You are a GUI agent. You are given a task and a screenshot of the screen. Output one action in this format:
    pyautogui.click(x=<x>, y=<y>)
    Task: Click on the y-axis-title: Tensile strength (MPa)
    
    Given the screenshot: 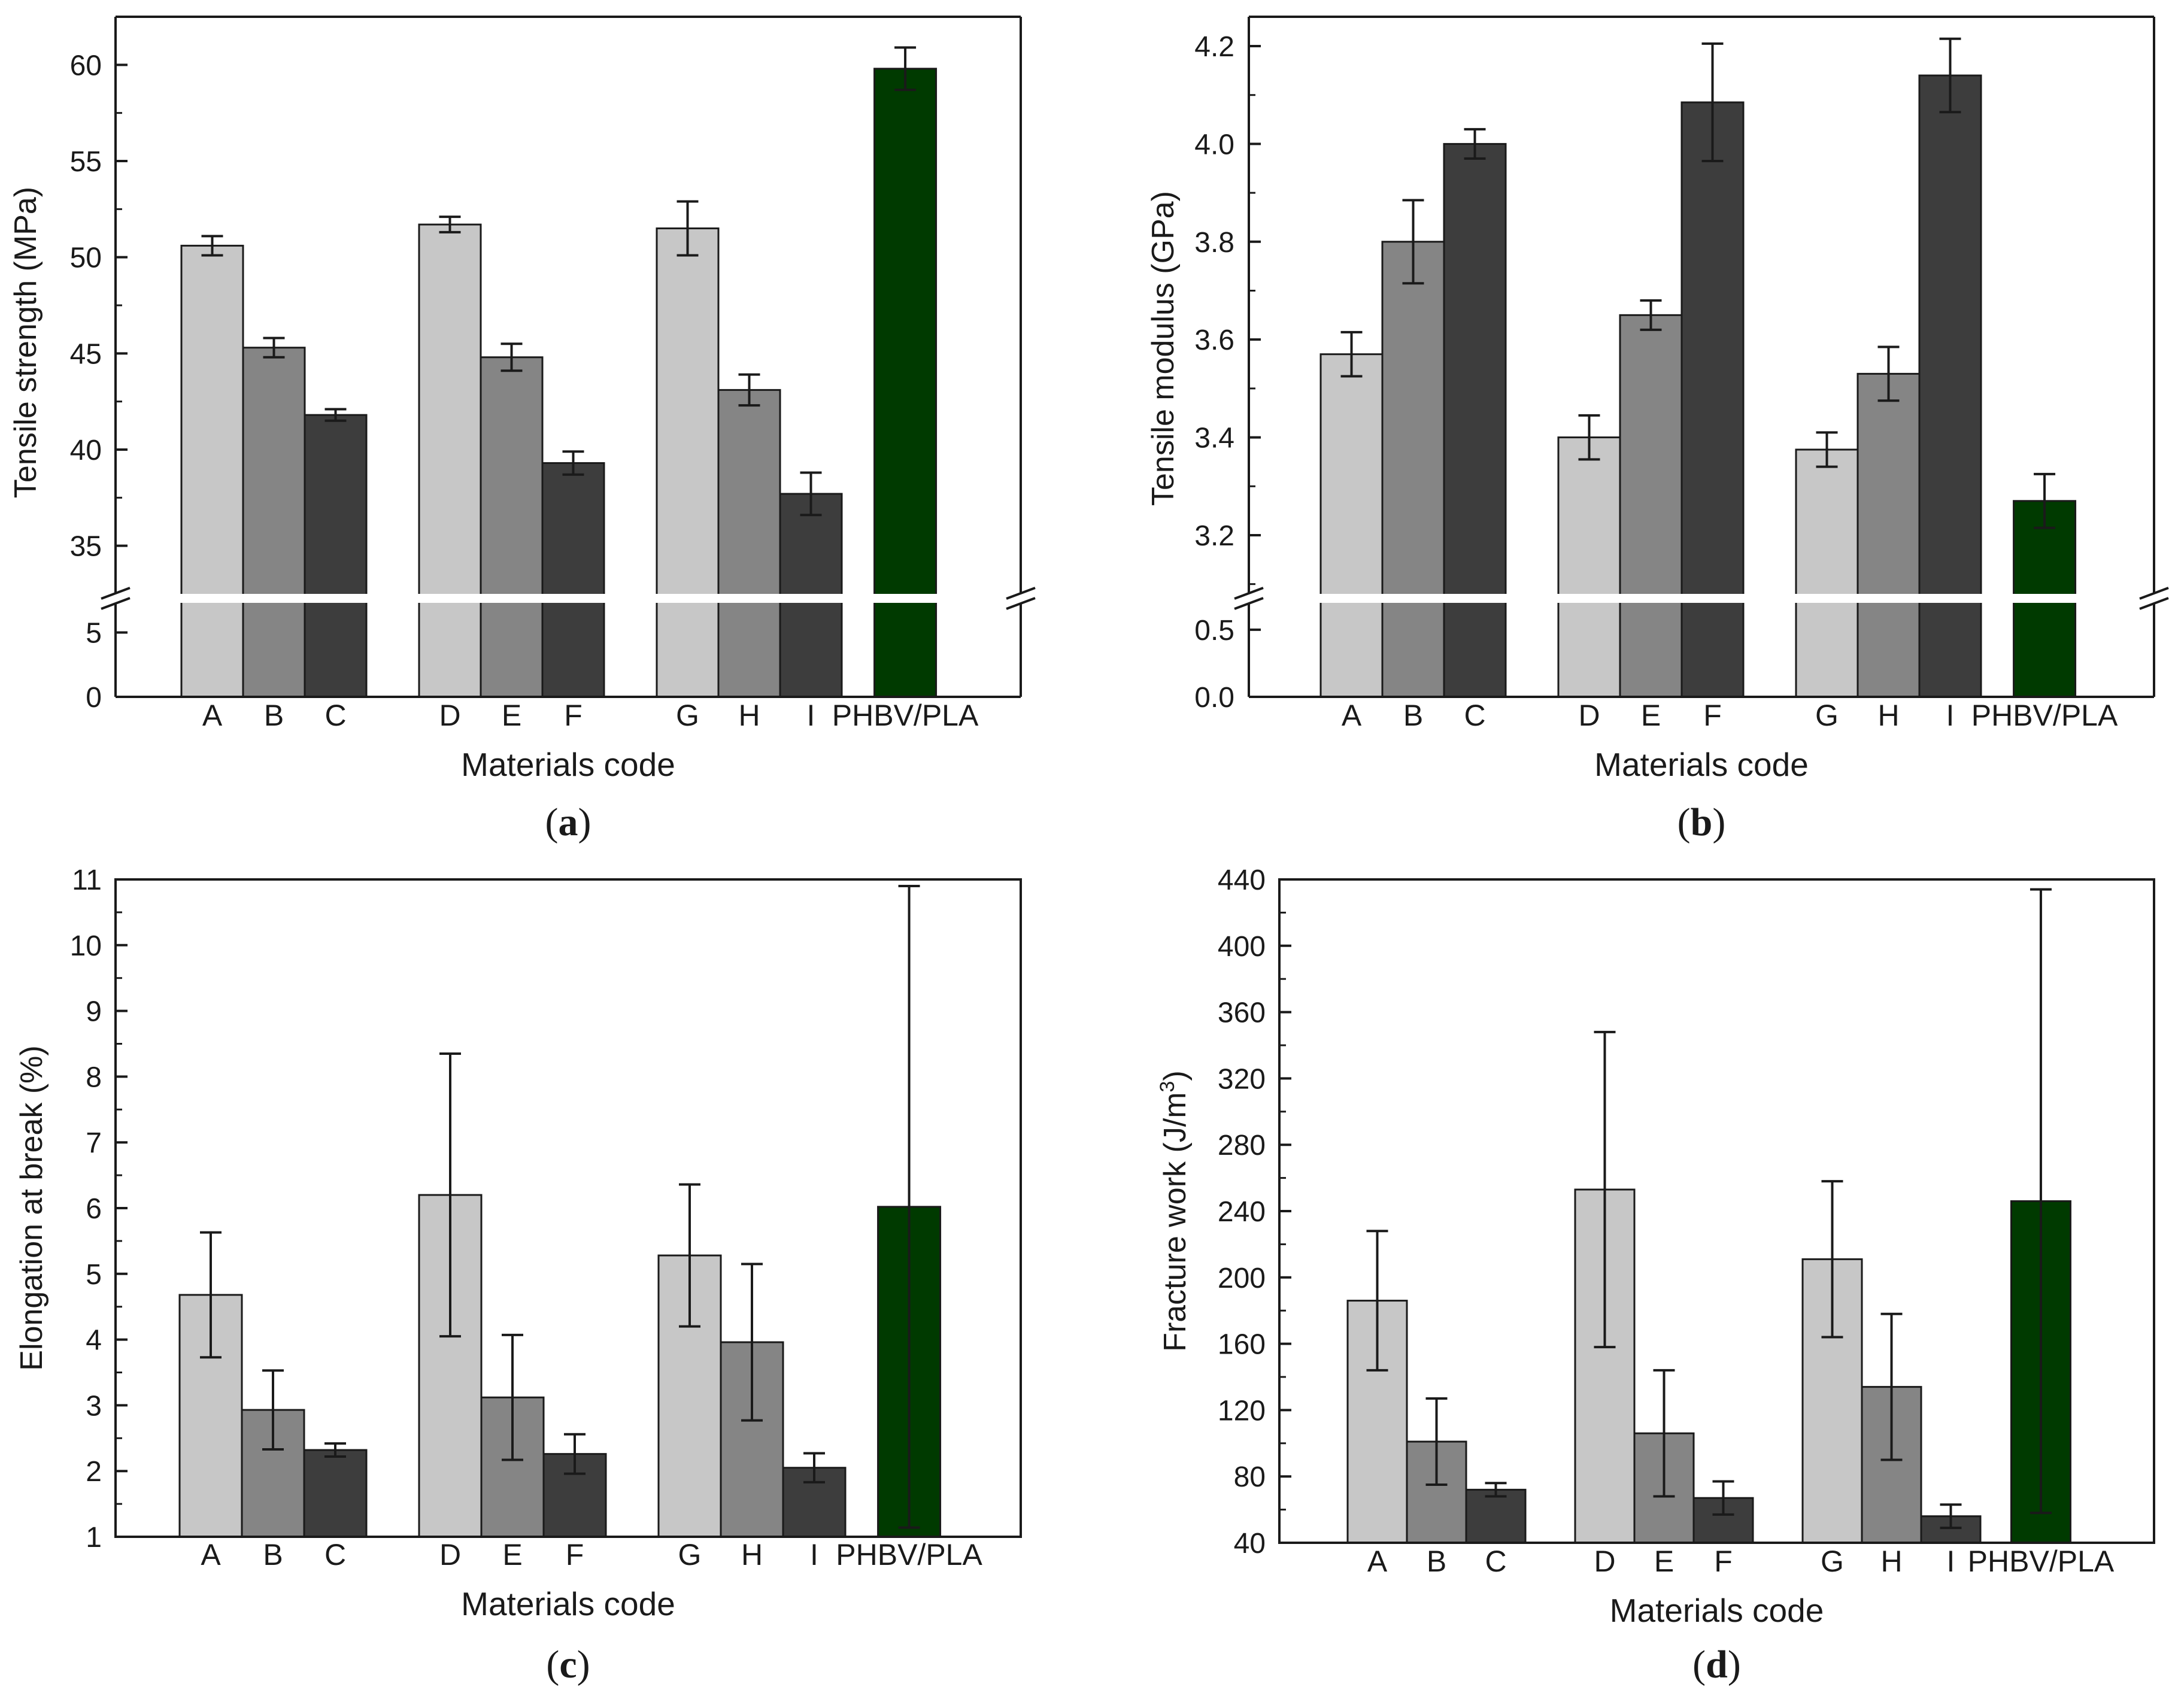 What is the action you would take?
    pyautogui.click(x=26, y=342)
    